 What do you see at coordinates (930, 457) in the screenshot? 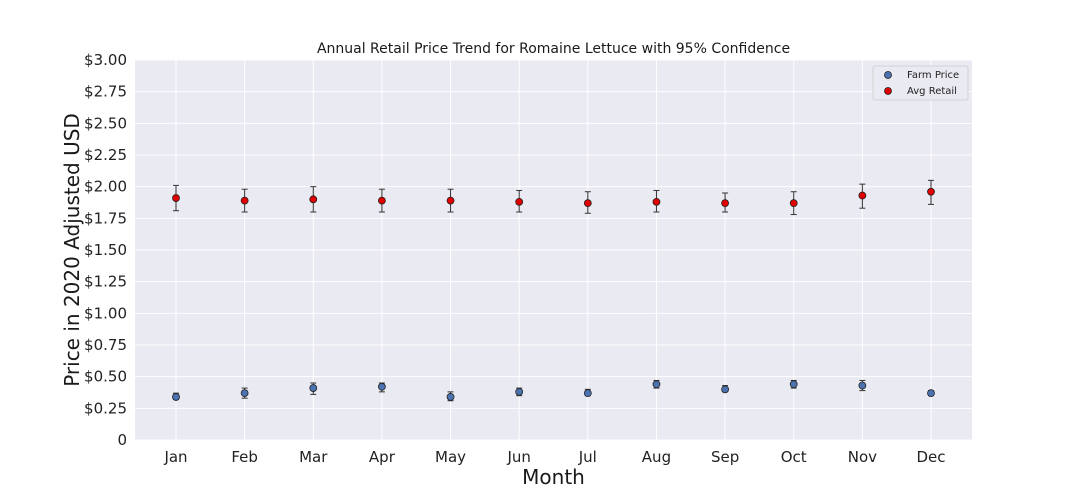
I see `x-tick-label: Dec` at bounding box center [930, 457].